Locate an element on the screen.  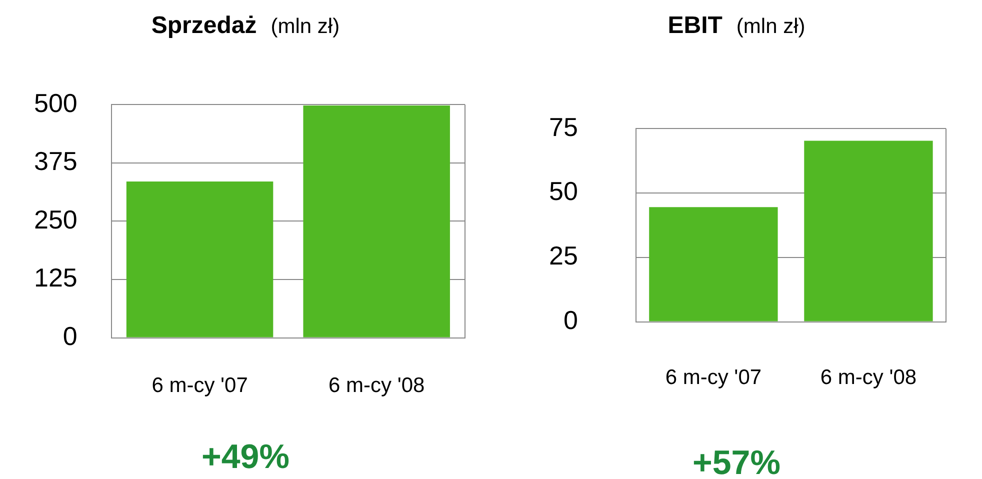
chart-title: EBIT is located at coordinates (695, 25).